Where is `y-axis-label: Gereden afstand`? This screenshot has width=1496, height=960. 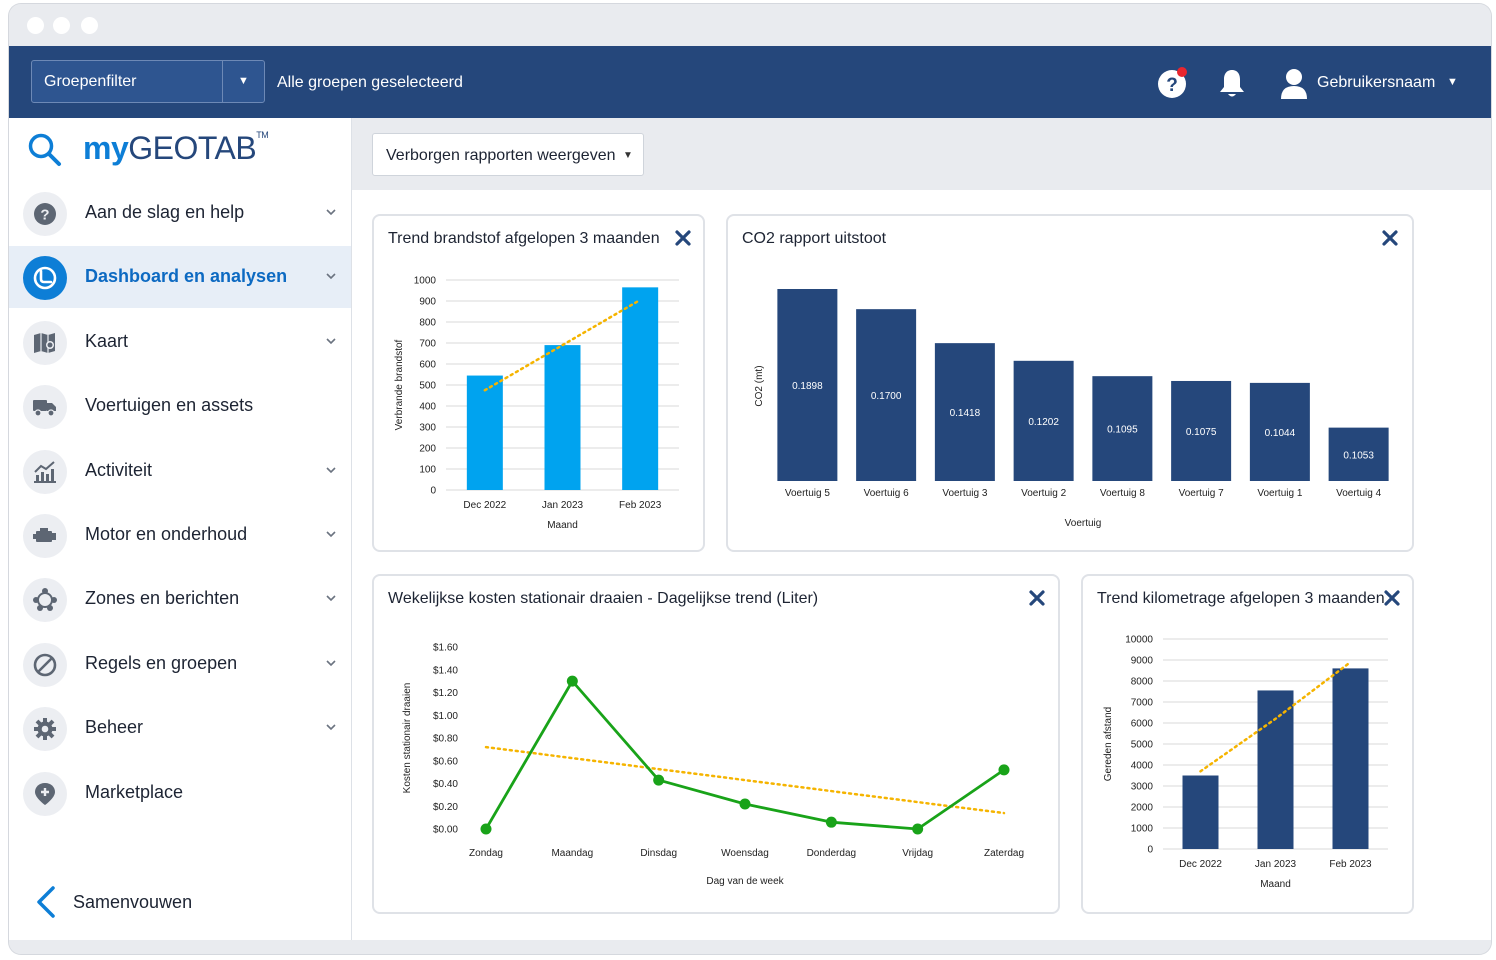
y-axis-label: Gereden afstand is located at coordinates (1108, 744).